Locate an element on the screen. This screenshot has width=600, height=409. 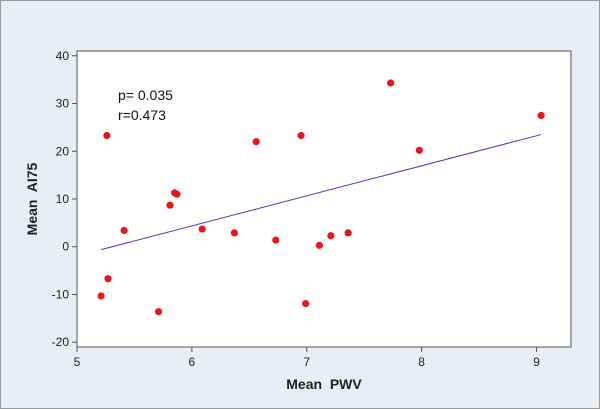
x-tick-label: 6 is located at coordinates (192, 362).